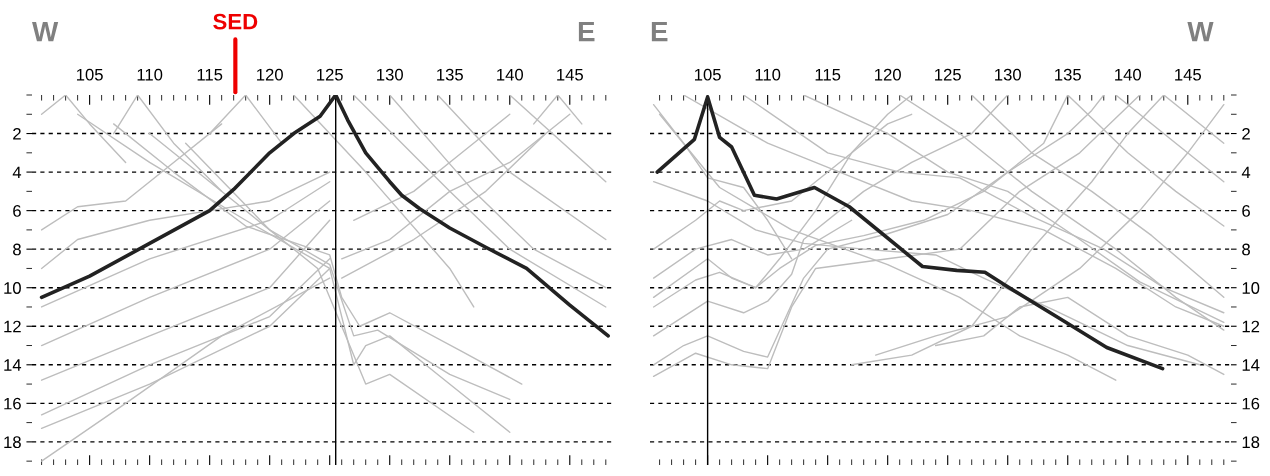 Image resolution: width=1270 pixels, height=476 pixels. I want to click on text: SED, so click(235, 21).